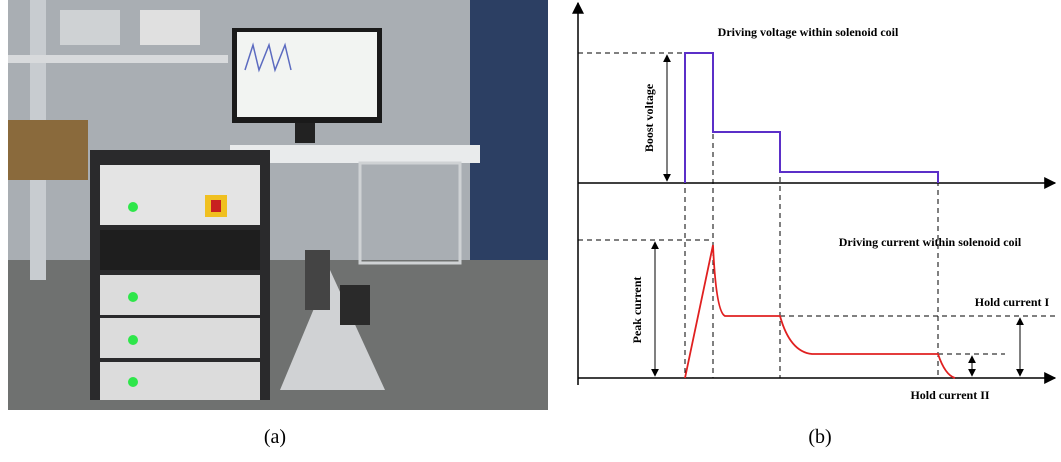 Image resolution: width=1061 pixels, height=462 pixels. Describe the element at coordinates (649, 117) in the screenshot. I see `boost-voltage-label: Boost voltage` at that location.